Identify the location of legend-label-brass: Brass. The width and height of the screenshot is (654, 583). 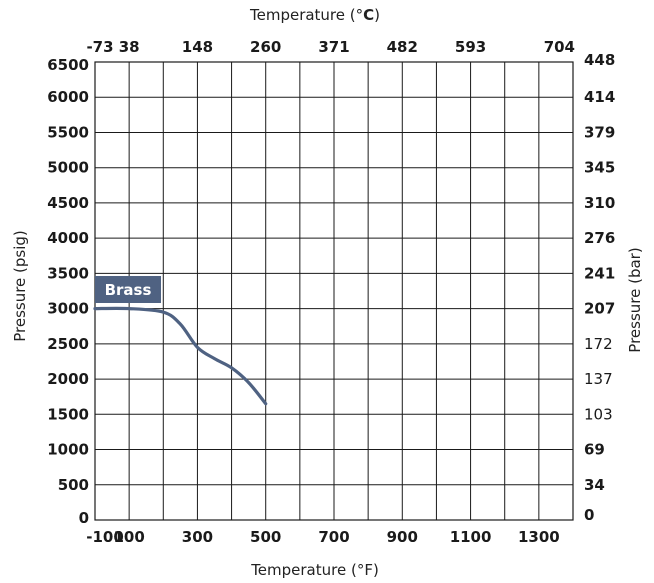
(128, 290).